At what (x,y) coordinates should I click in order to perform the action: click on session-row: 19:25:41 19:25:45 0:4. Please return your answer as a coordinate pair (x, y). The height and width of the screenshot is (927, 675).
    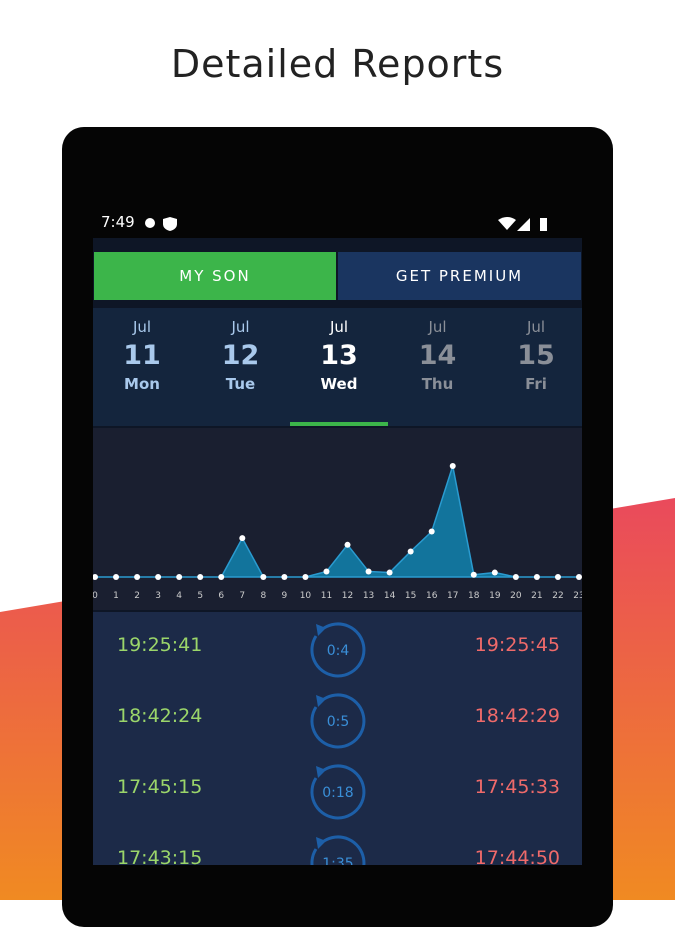
    Looking at the image, I should click on (337, 647).